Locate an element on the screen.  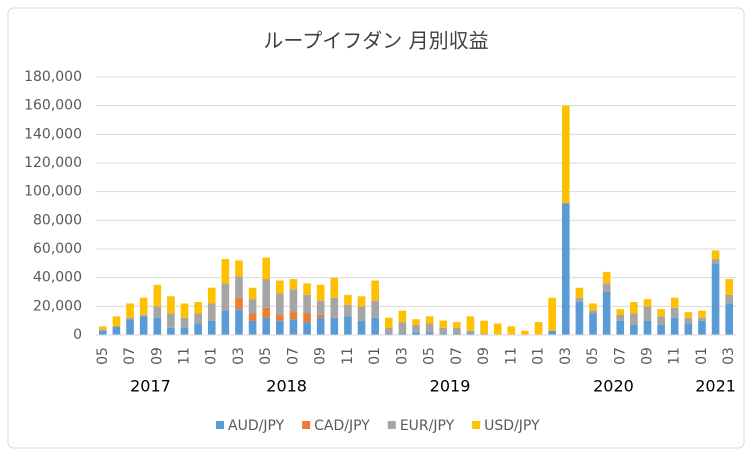
year-label: 2019 is located at coordinates (450, 386).